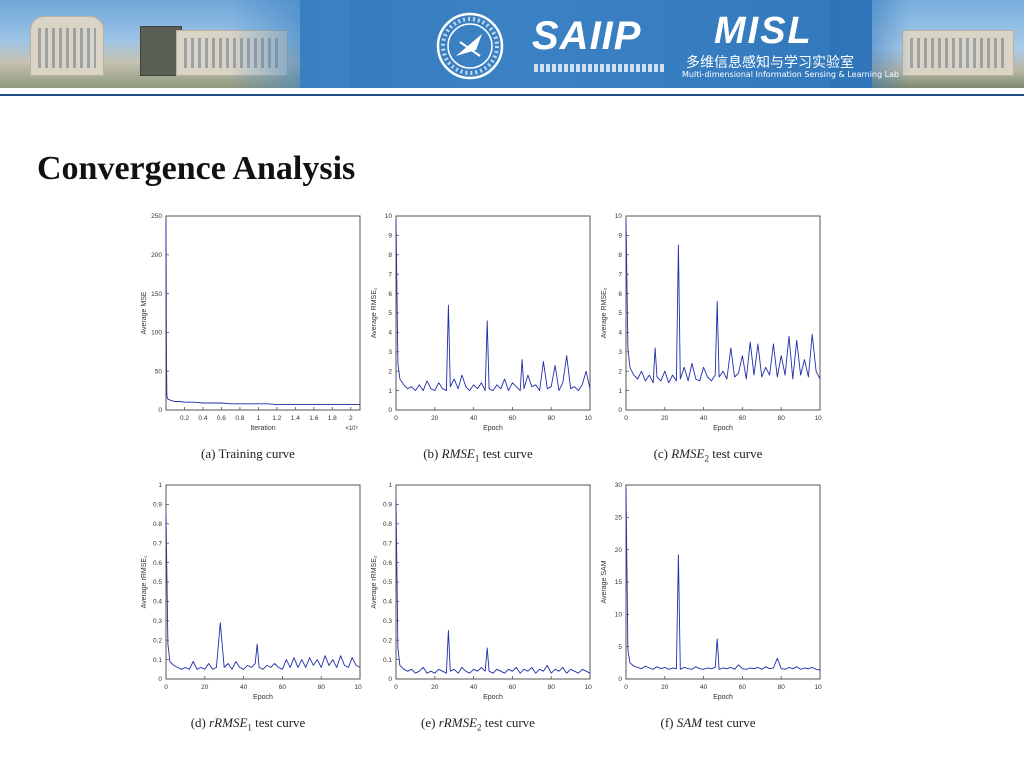 This screenshot has height=768, width=1024. I want to click on y-tick-label: 30, so click(619, 485).